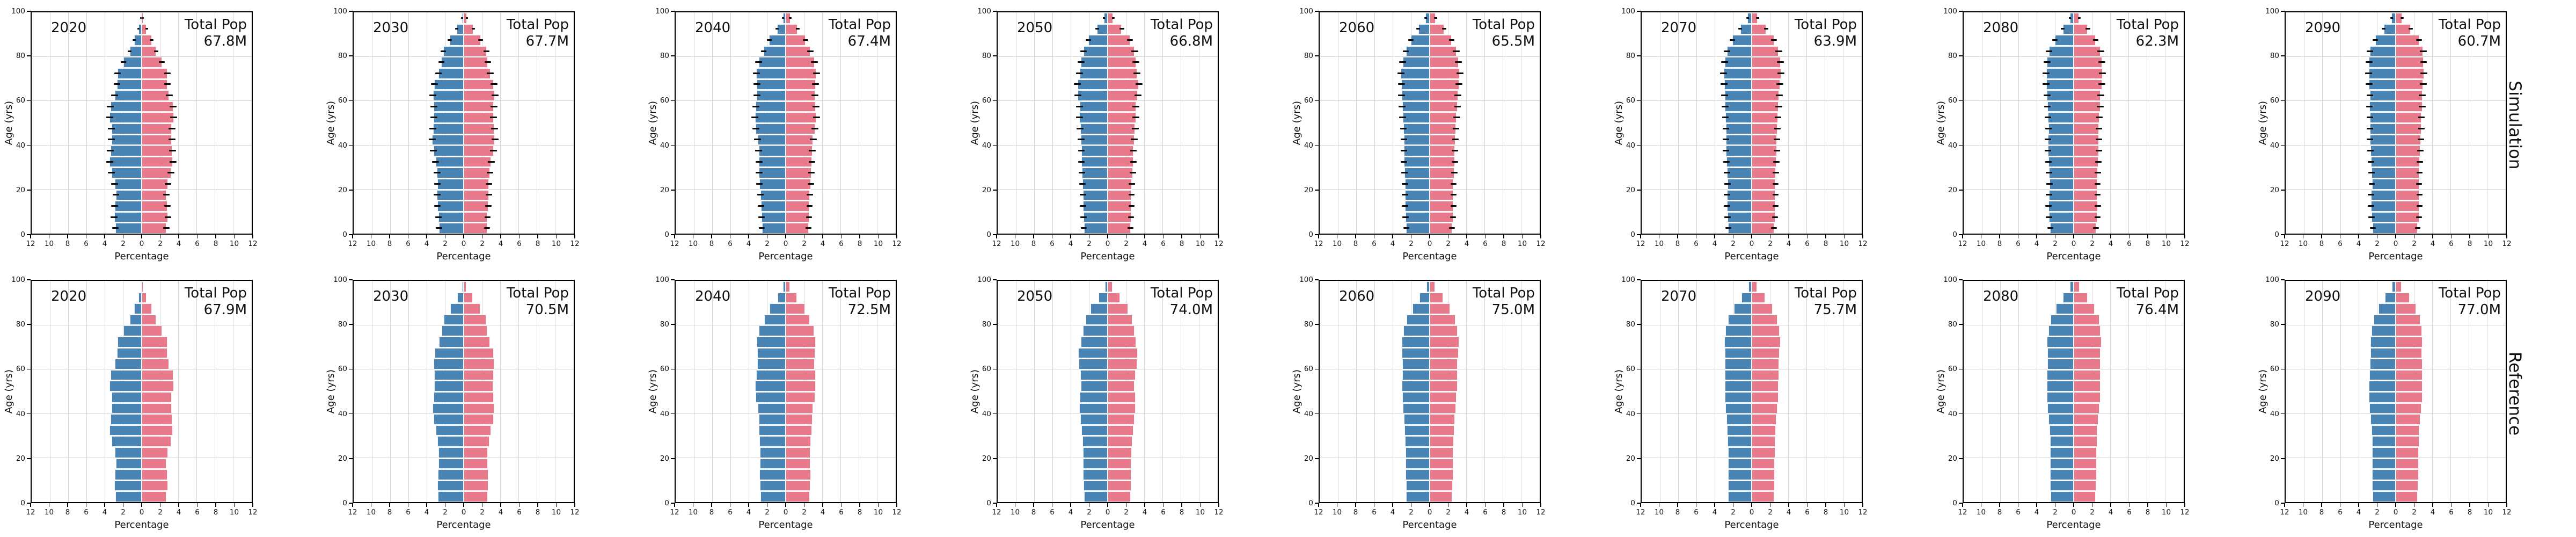 The image size is (2576, 537). What do you see at coordinates (20, 414) in the screenshot?
I see `y-tick-label: 40` at bounding box center [20, 414].